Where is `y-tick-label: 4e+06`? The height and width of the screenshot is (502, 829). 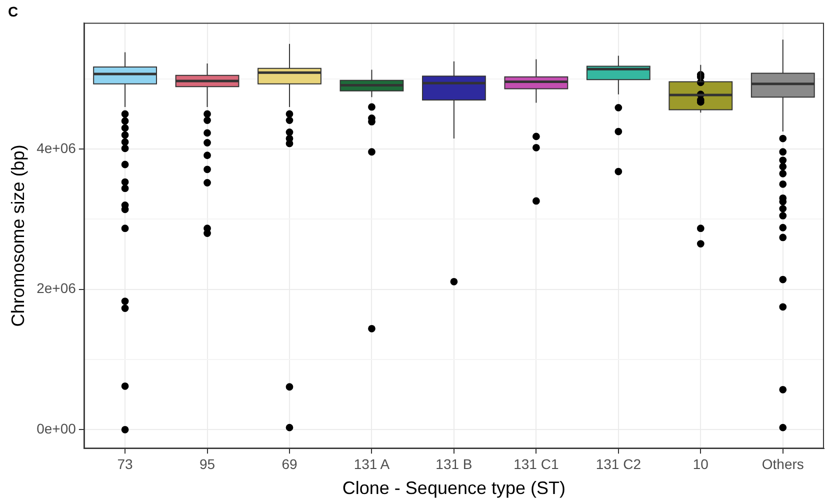
y-tick-label: 4e+06 is located at coordinates (56, 148).